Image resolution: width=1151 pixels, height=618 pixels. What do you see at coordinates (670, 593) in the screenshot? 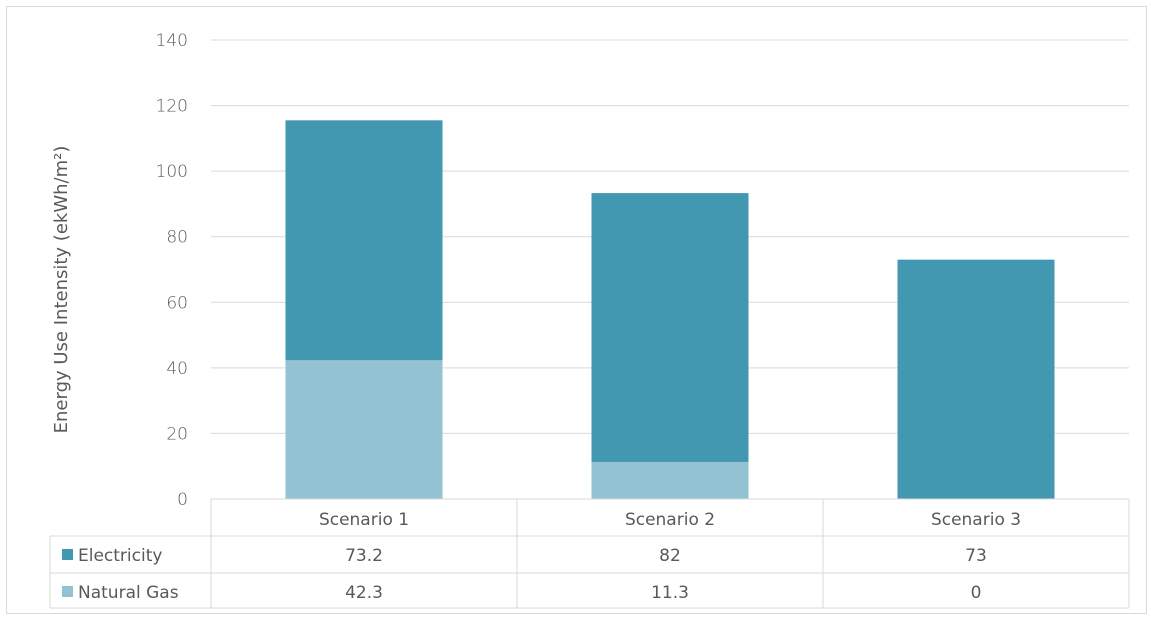
I see `data-label: 11.3` at bounding box center [670, 593].